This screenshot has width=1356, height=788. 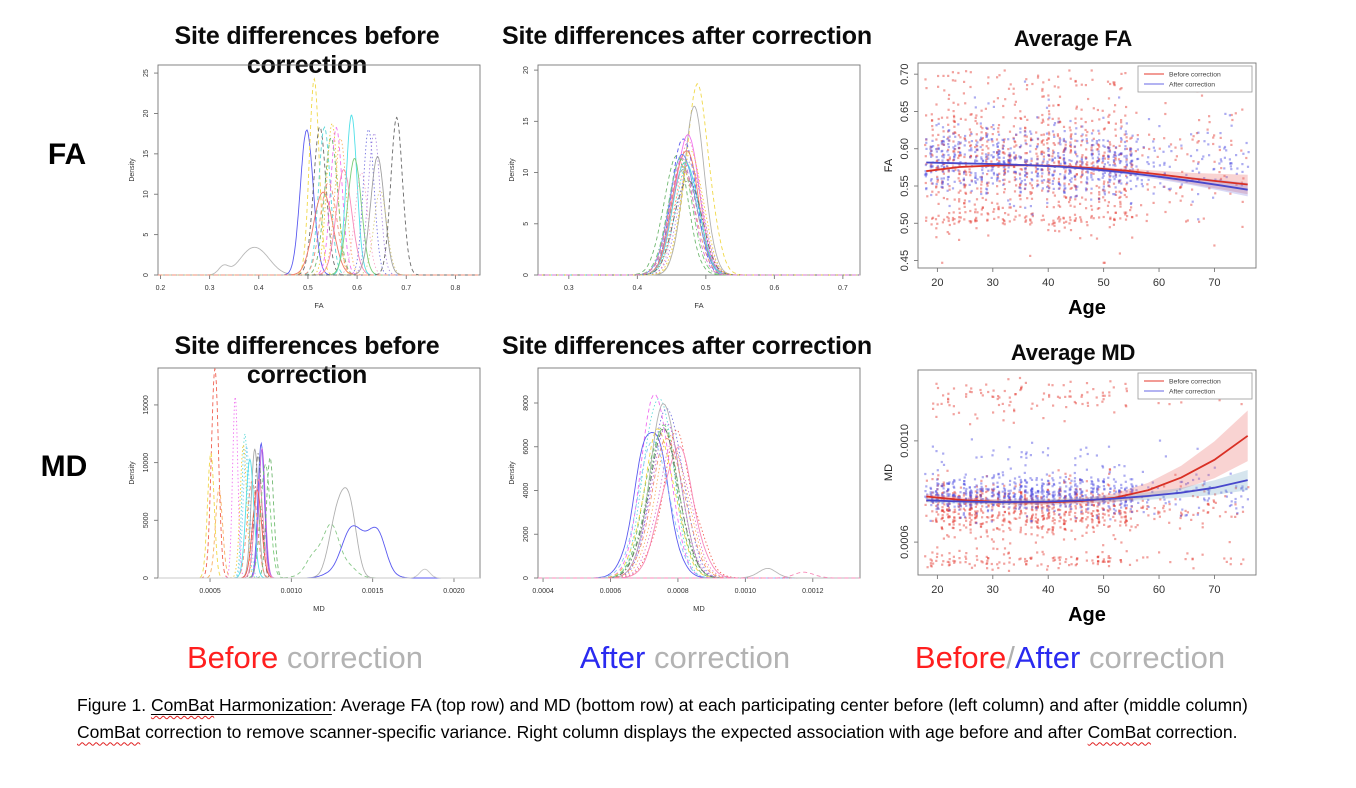 What do you see at coordinates (307, 360) in the screenshot?
I see `panel-title-md-before: Site differences before correction` at bounding box center [307, 360].